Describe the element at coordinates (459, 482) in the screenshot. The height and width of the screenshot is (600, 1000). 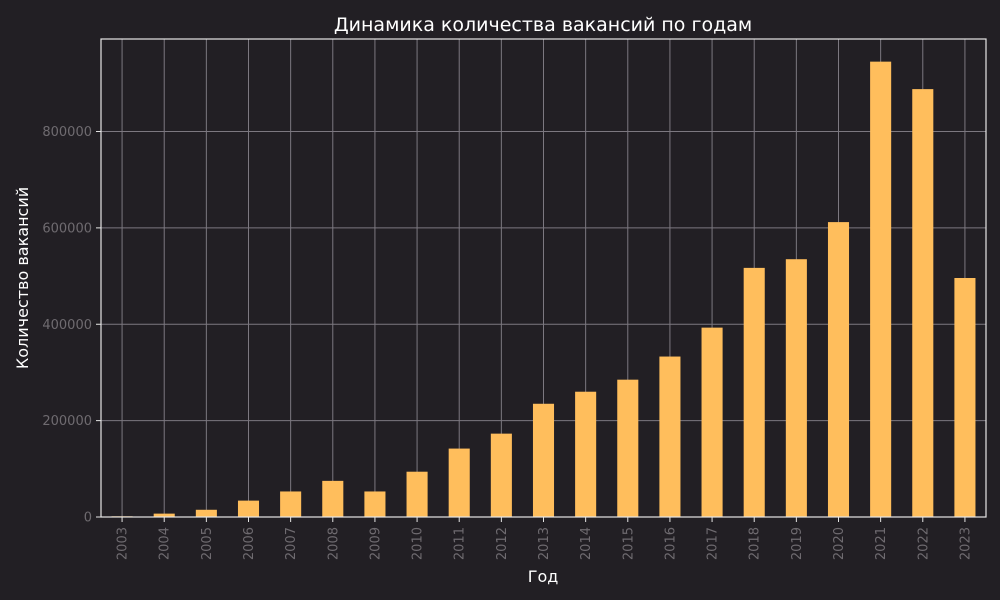
I see `bar-2011` at that location.